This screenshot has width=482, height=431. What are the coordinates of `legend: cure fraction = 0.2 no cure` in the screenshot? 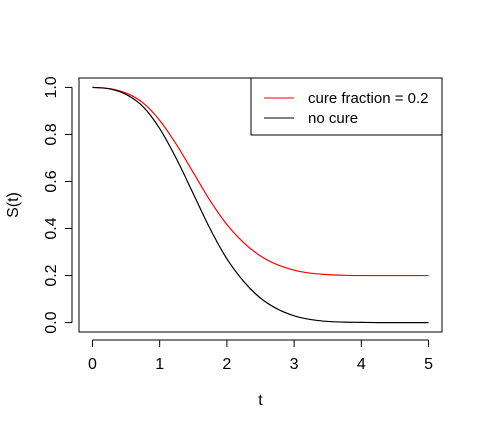 It's located at (346, 106).